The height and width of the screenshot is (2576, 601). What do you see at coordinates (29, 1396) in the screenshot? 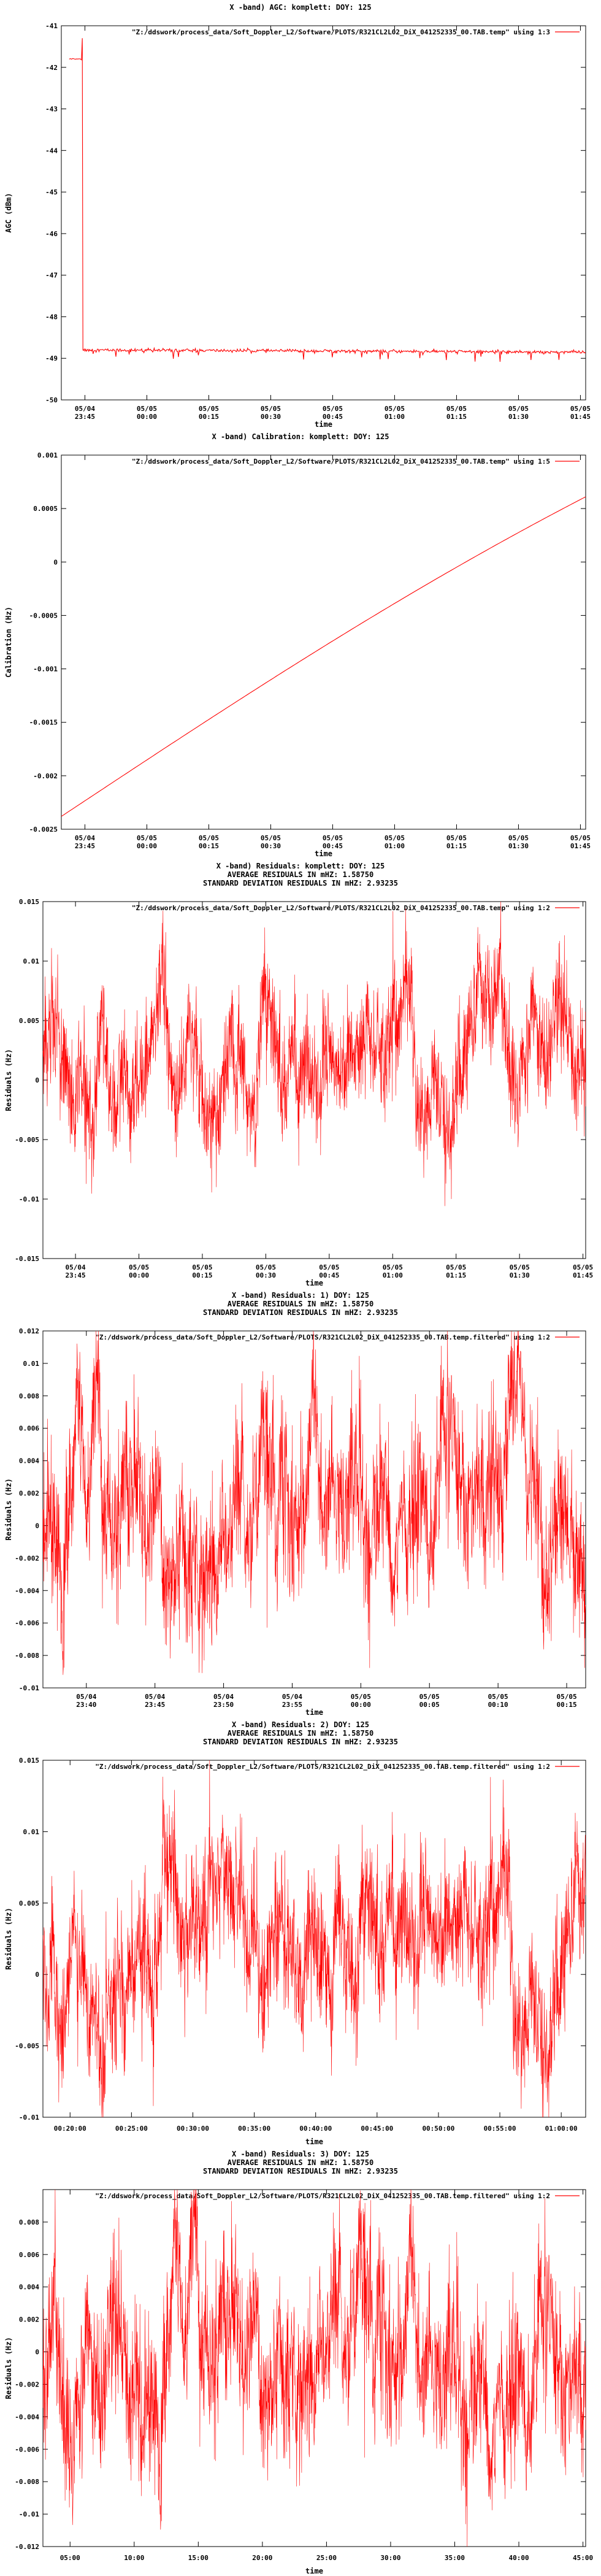
I see `y-tick-label: 0.008` at bounding box center [29, 1396].